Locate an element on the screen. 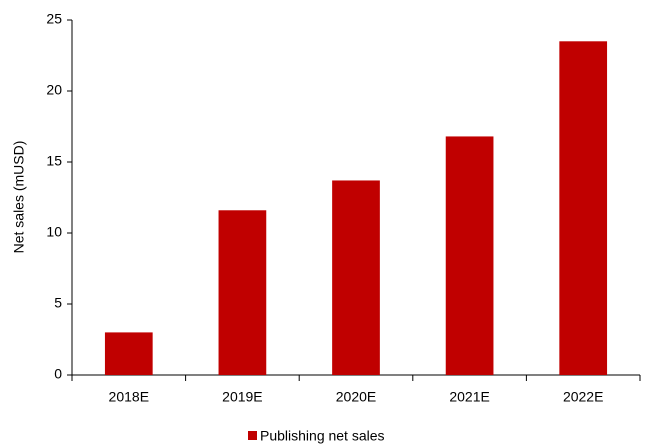 Image resolution: width=652 pixels, height=446 pixels. legend-label: Publishing net sales is located at coordinates (322, 436).